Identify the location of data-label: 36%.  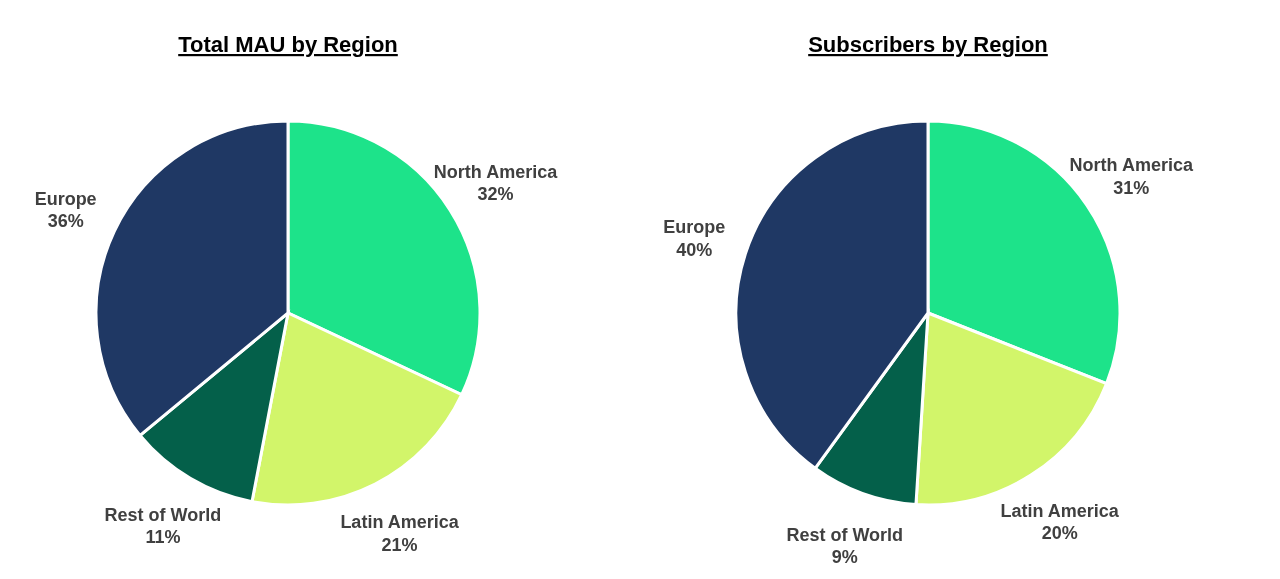
(65, 221).